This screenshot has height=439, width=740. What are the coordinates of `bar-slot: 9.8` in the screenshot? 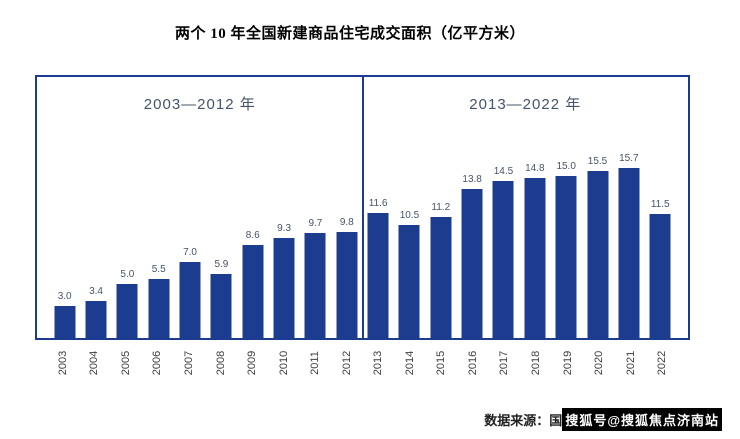 It's located at (346, 207).